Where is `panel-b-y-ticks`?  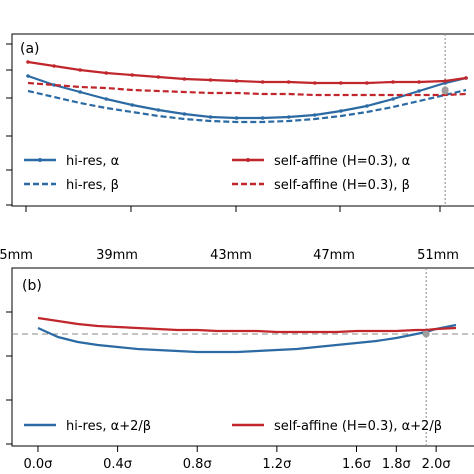
panel-b-y-ticks is located at coordinates (9, 378).